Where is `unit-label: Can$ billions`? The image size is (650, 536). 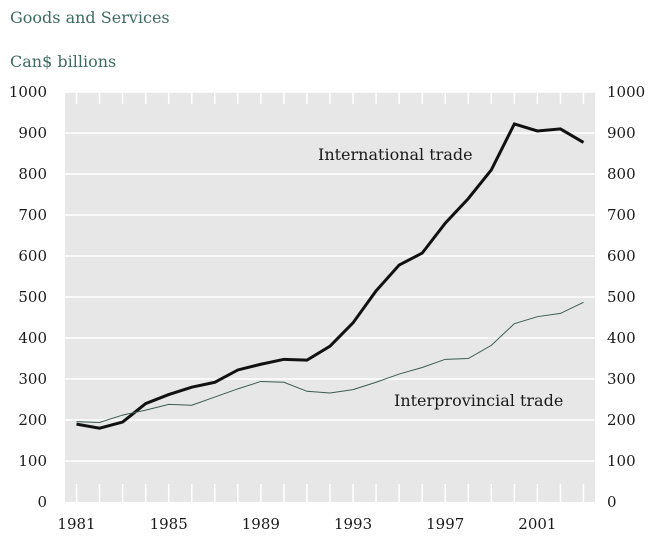
unit-label: Can$ billions is located at coordinates (63, 61).